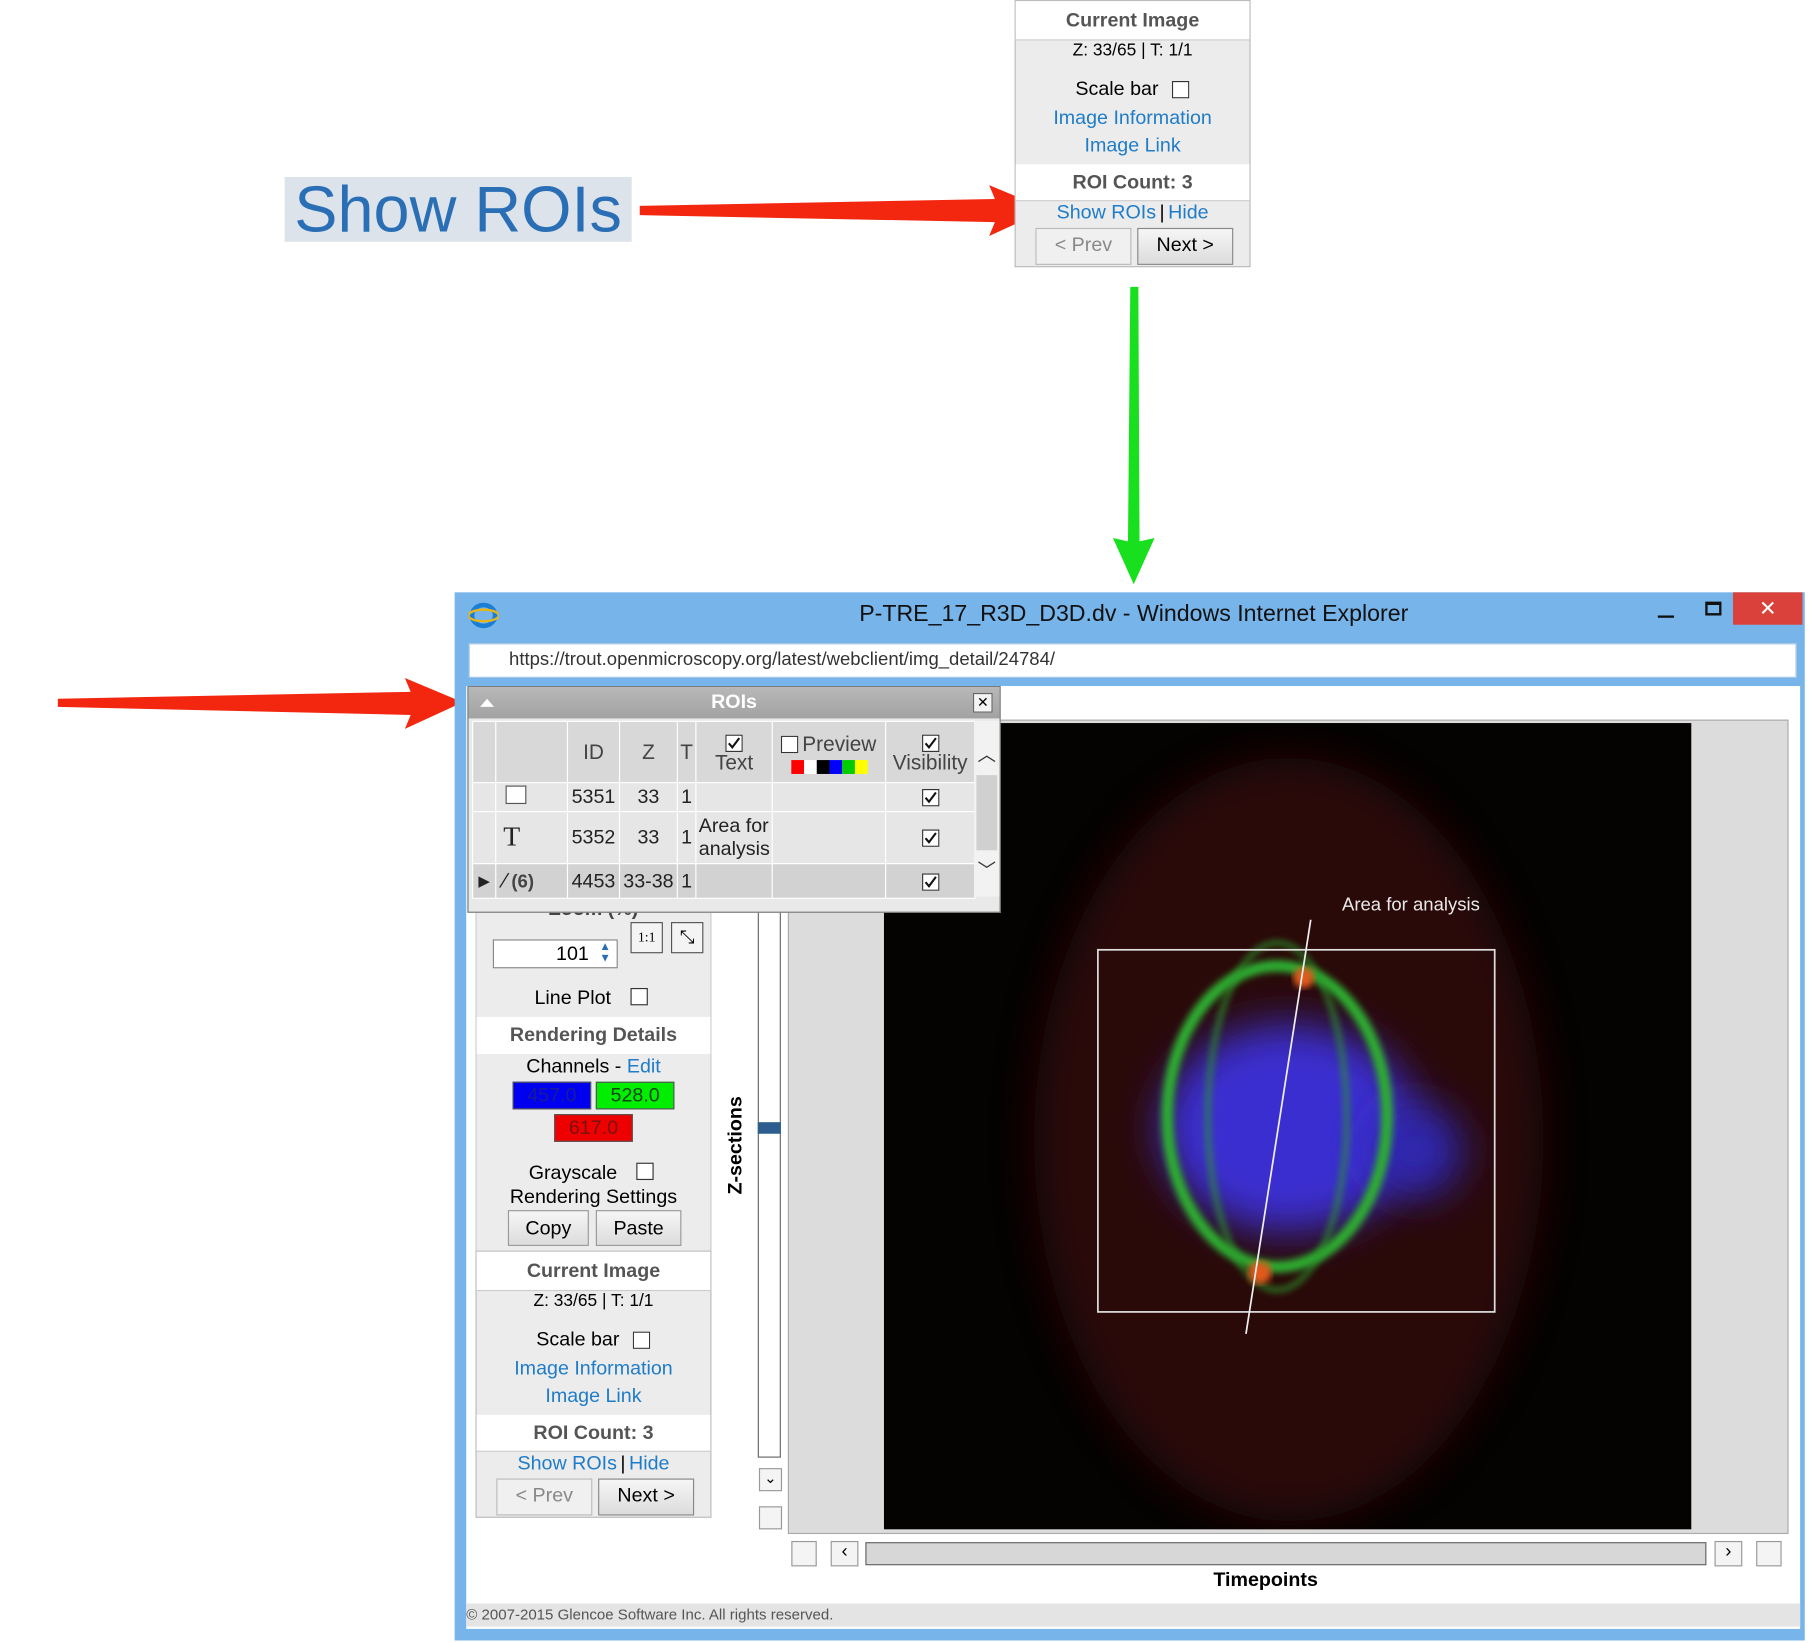  I want to click on roi-id: 4453, so click(593, 881).